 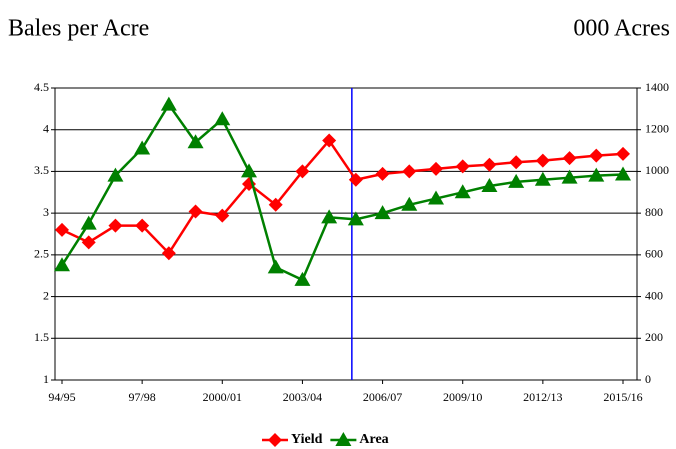 I want to click on y-tick-label: 4.5, so click(x=41, y=87).